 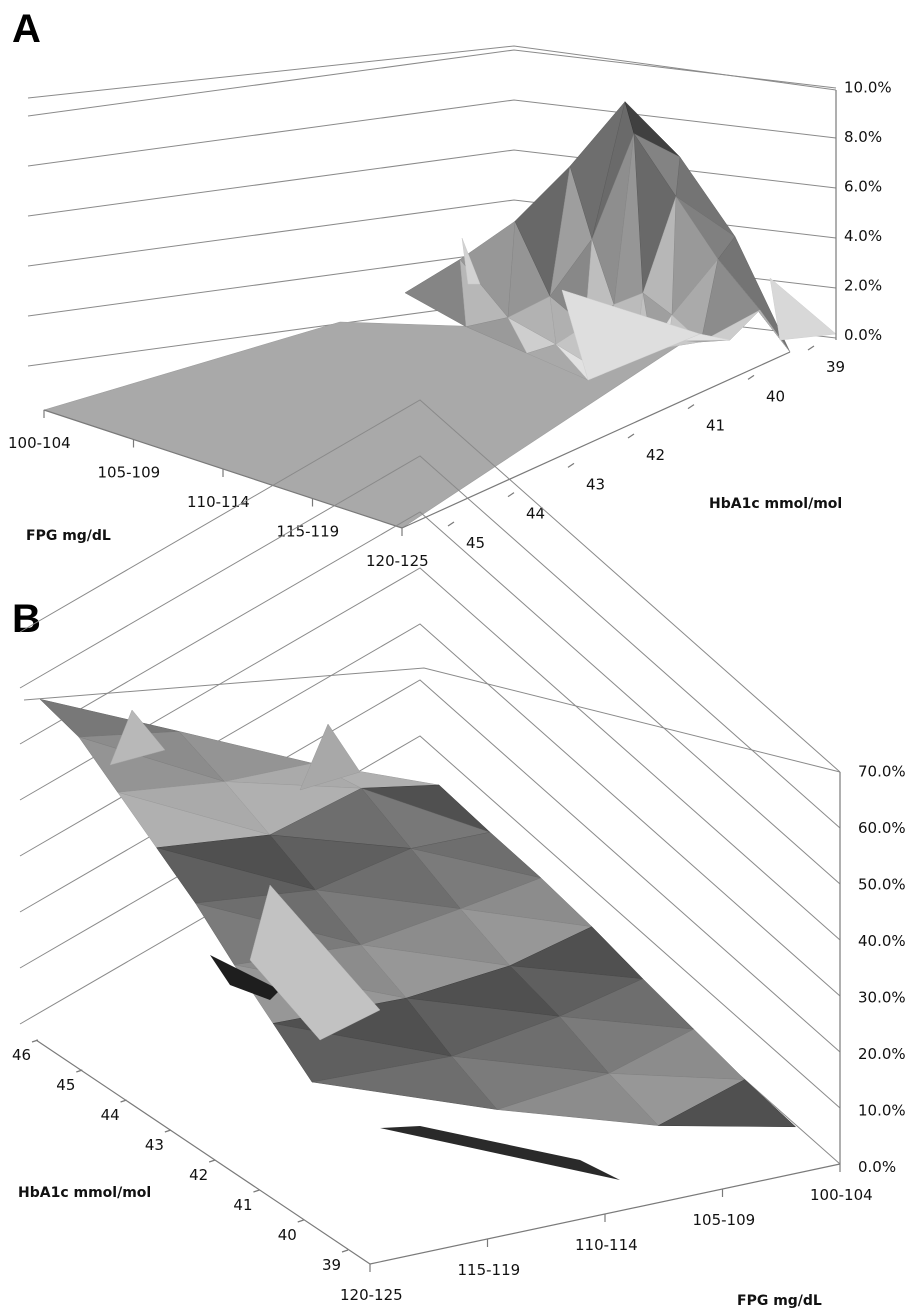 What do you see at coordinates (218, 490) in the screenshot?
I see `panel-a-x-tick-labels: 100-104 105-109 110-114 115-119 120-125` at bounding box center [218, 490].